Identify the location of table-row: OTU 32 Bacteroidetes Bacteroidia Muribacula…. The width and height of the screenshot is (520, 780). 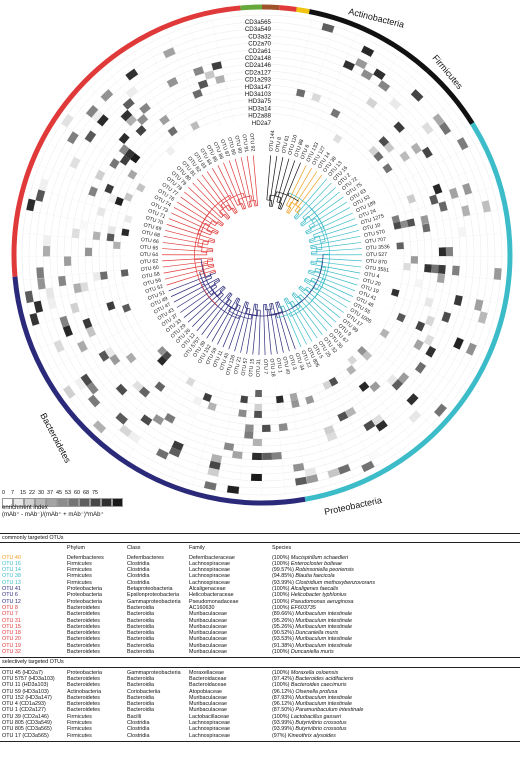
(260, 652).